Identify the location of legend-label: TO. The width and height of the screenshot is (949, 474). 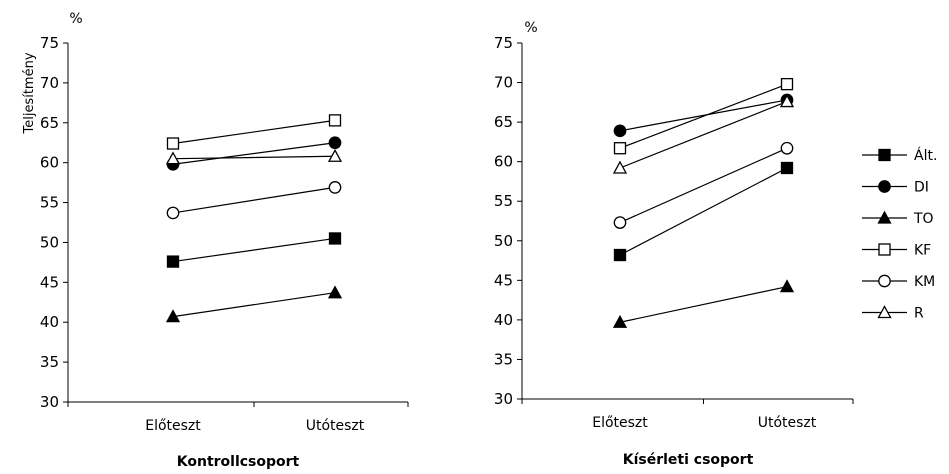
(923, 219).